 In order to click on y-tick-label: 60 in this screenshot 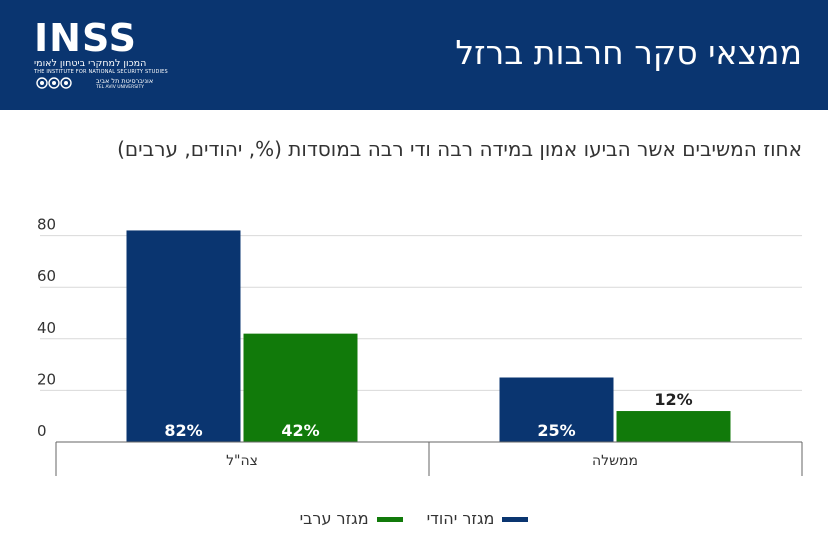, I will do `click(46, 276)`.